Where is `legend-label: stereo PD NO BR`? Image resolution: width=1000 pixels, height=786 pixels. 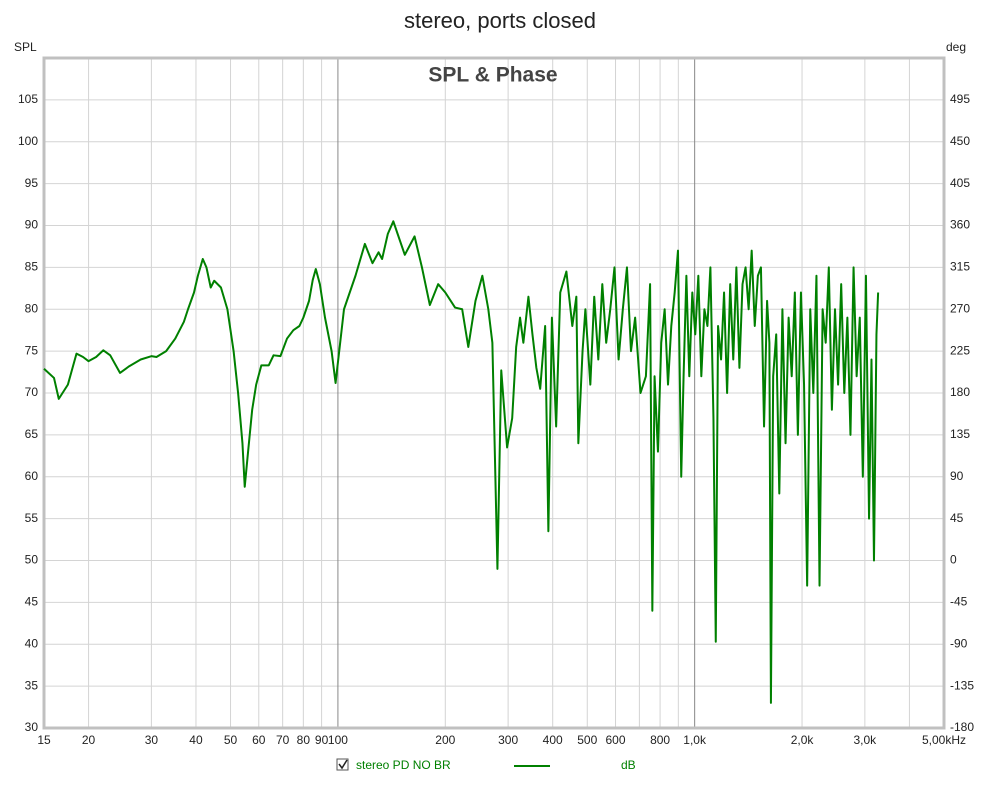 legend-label: stereo PD NO BR is located at coordinates (403, 765).